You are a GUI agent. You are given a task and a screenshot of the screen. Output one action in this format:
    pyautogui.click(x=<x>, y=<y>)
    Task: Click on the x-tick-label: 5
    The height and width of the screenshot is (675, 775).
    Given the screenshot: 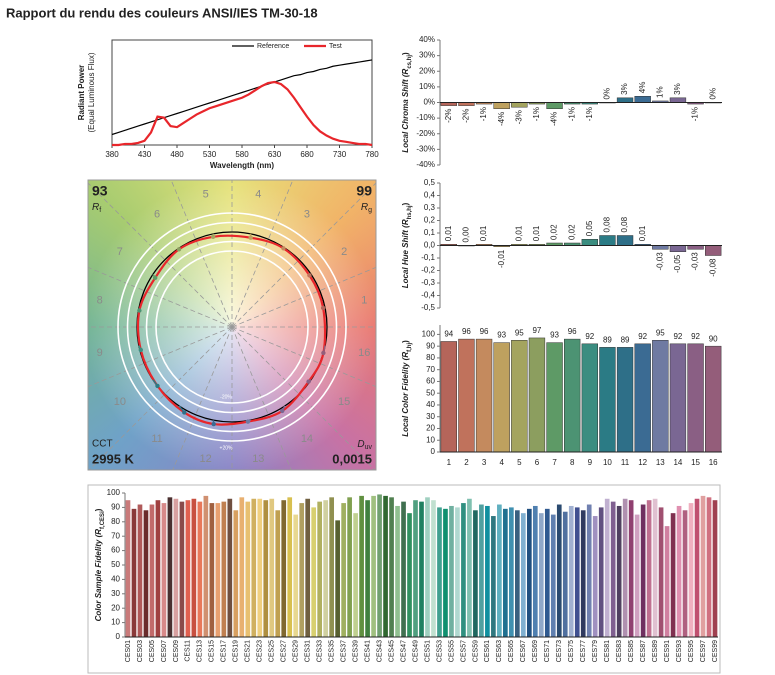 What is the action you would take?
    pyautogui.click(x=519, y=462)
    